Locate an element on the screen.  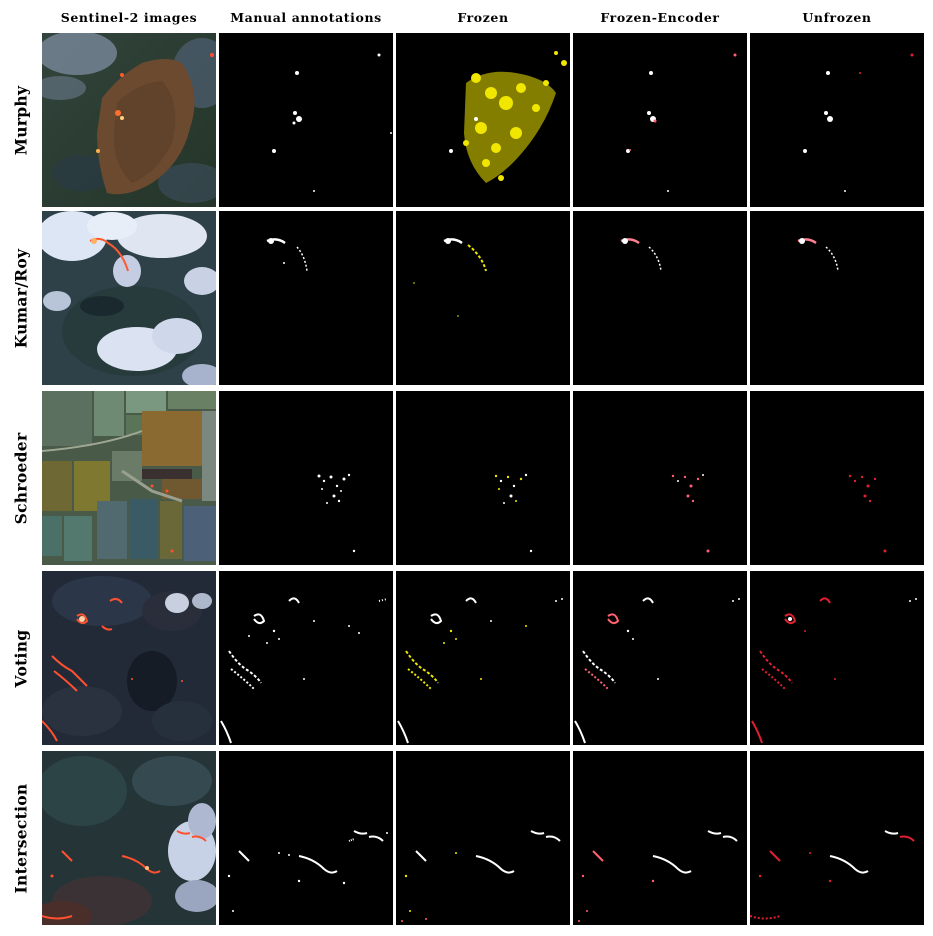
frozen-encoder-prediction-schroeder is located at coordinates (660, 478).